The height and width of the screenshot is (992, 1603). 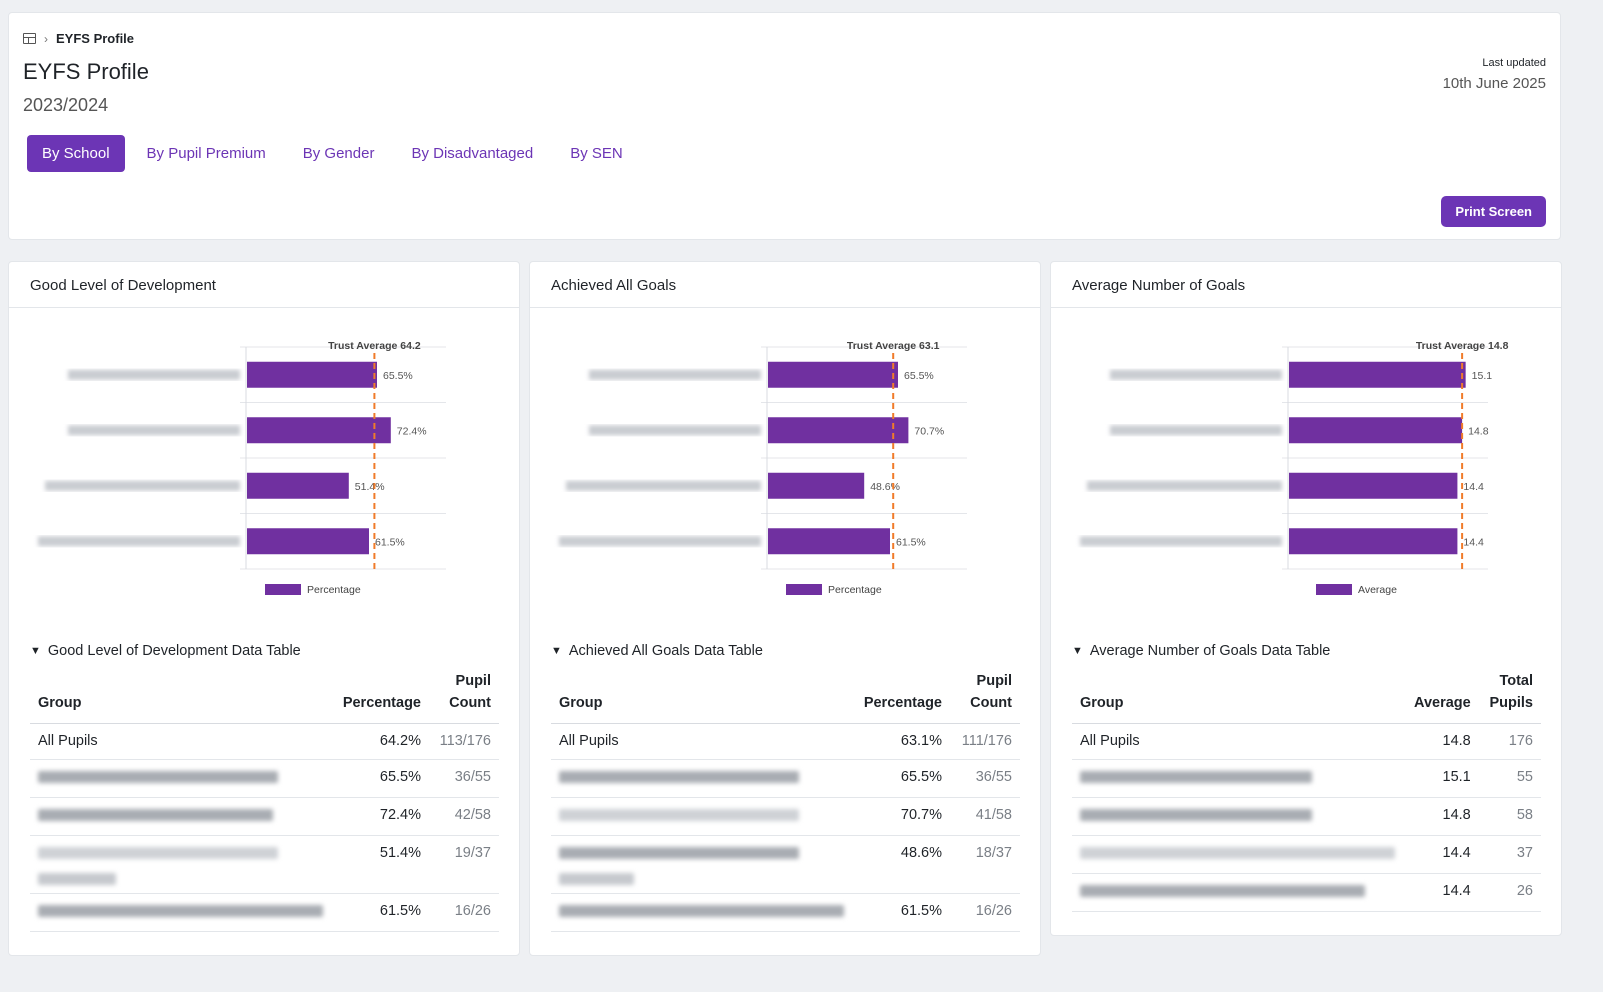 What do you see at coordinates (1306, 285) in the screenshot?
I see `card-title: Average Number of Goals` at bounding box center [1306, 285].